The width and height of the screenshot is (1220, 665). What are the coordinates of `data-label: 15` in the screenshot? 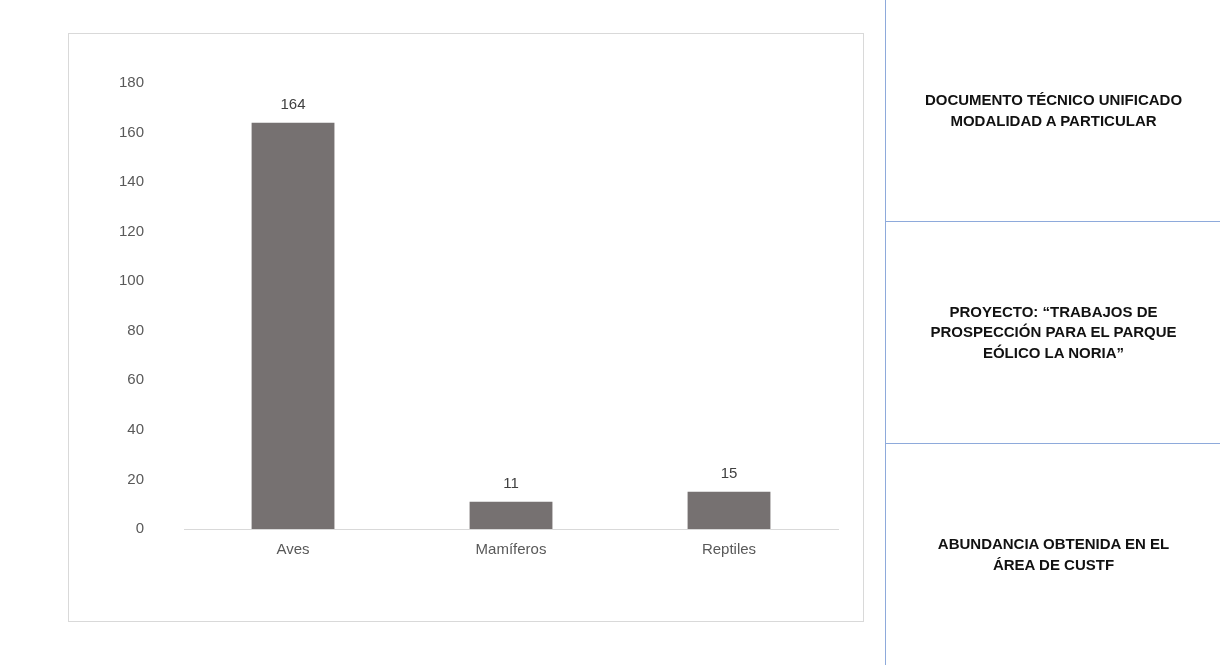 It's located at (729, 473).